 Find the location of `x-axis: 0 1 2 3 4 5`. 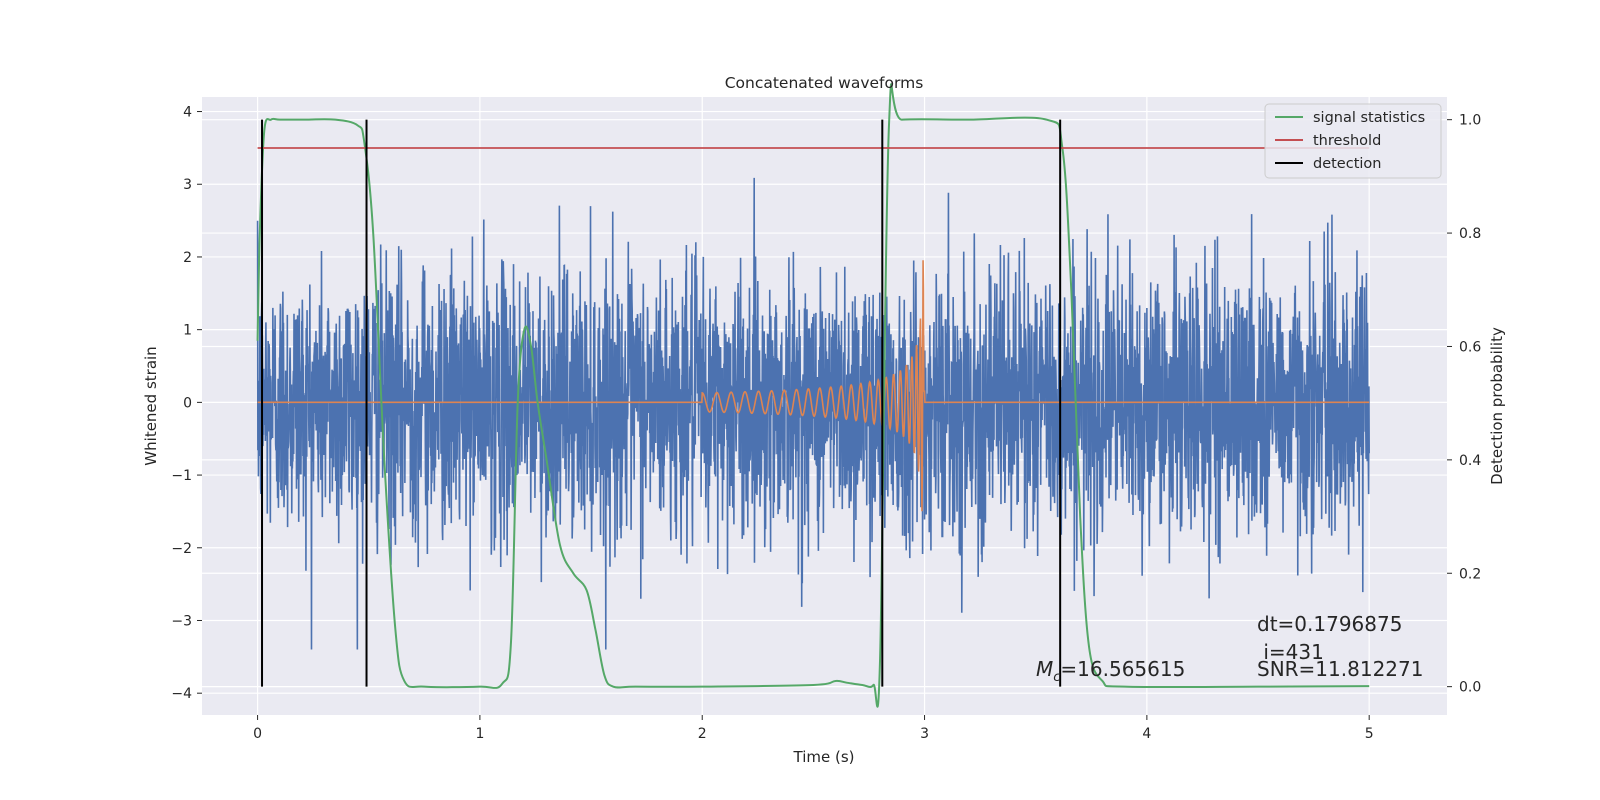

x-axis: 0 1 2 3 4 5 is located at coordinates (813, 728).